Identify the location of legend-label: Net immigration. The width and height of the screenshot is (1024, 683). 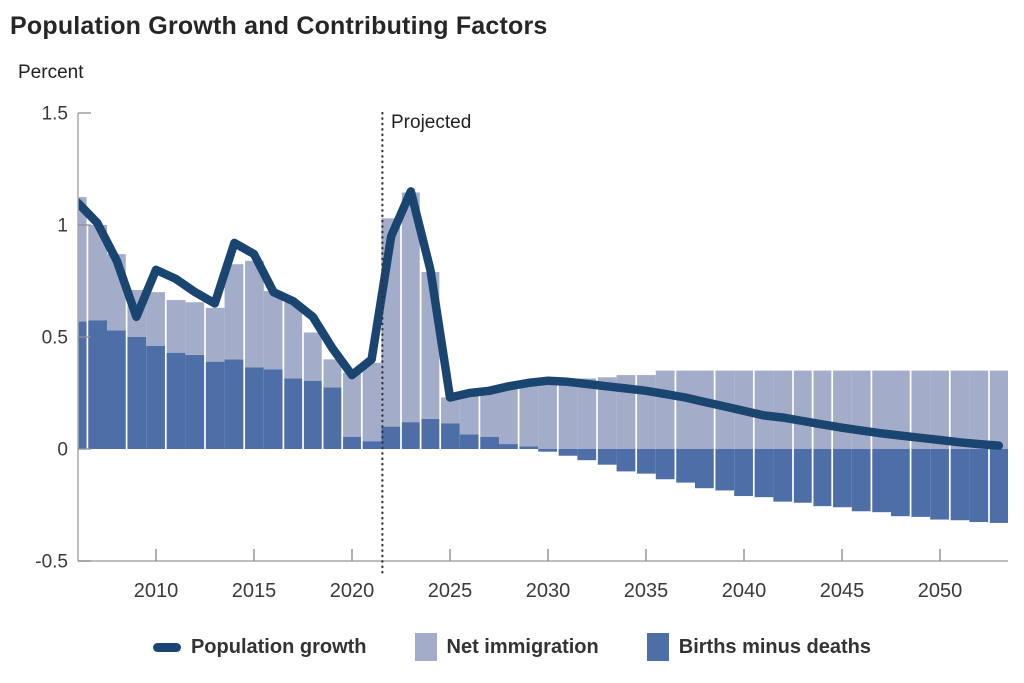
(522, 646).